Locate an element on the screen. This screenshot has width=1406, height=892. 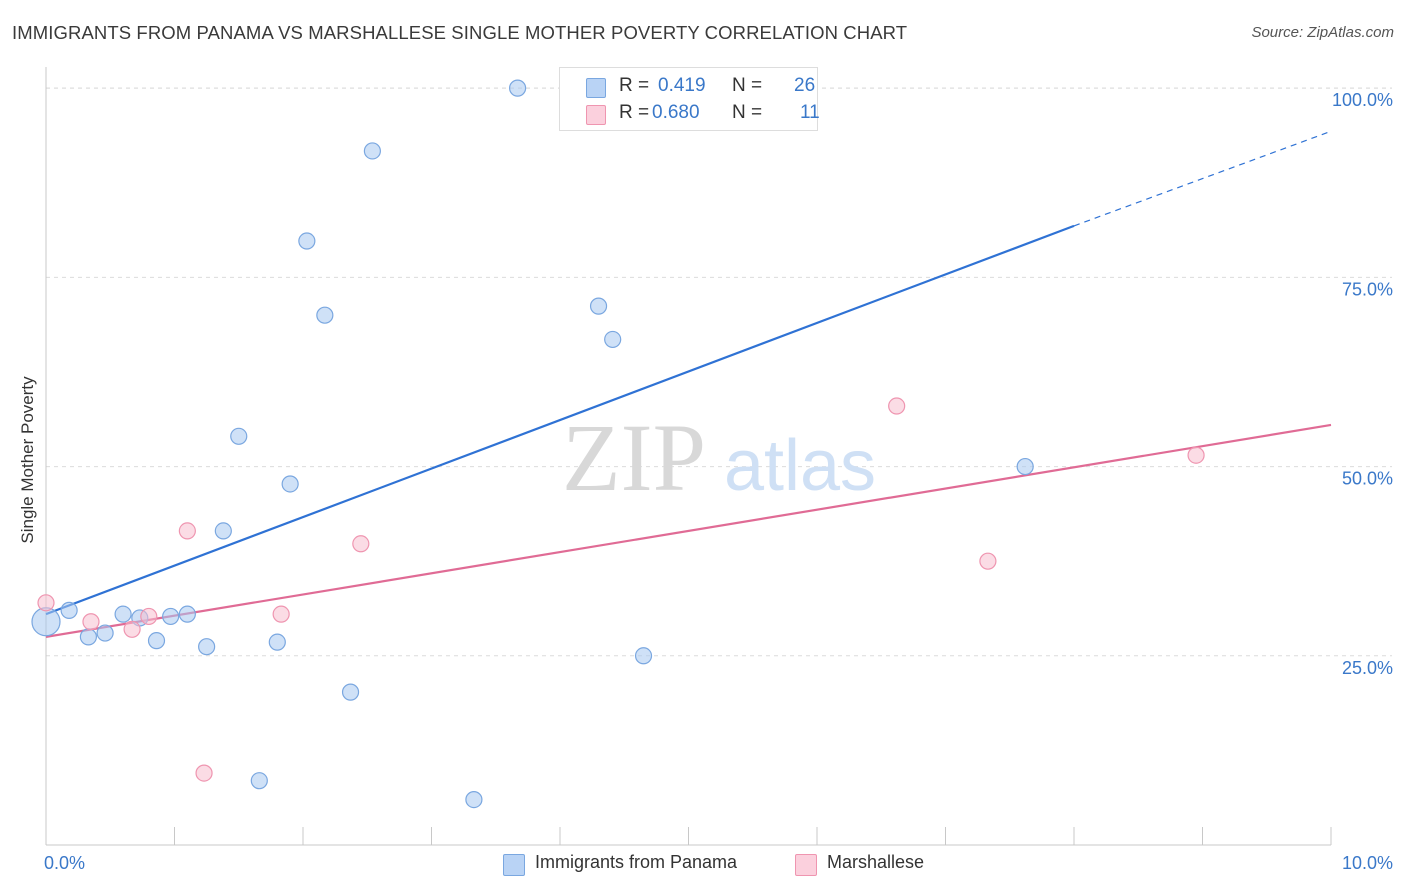
bottom-legend-label-marshallese: Marshallese is located at coordinates (876, 862).